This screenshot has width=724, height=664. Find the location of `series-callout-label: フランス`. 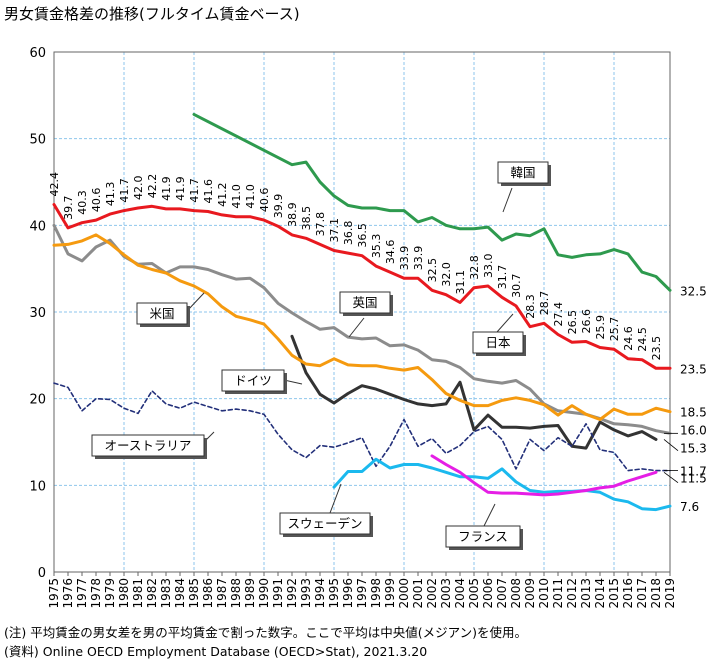

series-callout-label: フランス is located at coordinates (483, 536).